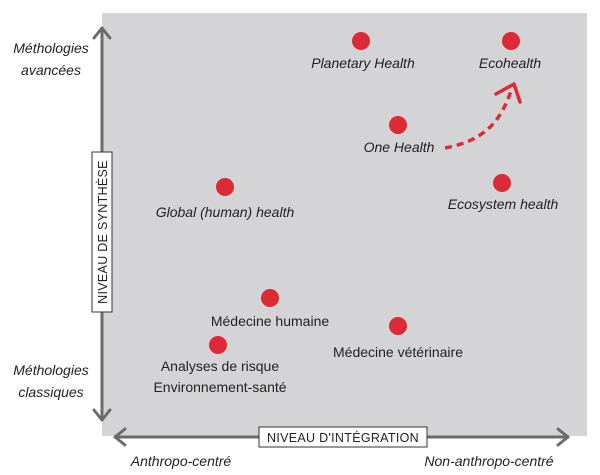 Image resolution: width=600 pixels, height=475 pixels. Describe the element at coordinates (270, 309) in the screenshot. I see `point-medecine-humaine: Médecine humaine` at that location.